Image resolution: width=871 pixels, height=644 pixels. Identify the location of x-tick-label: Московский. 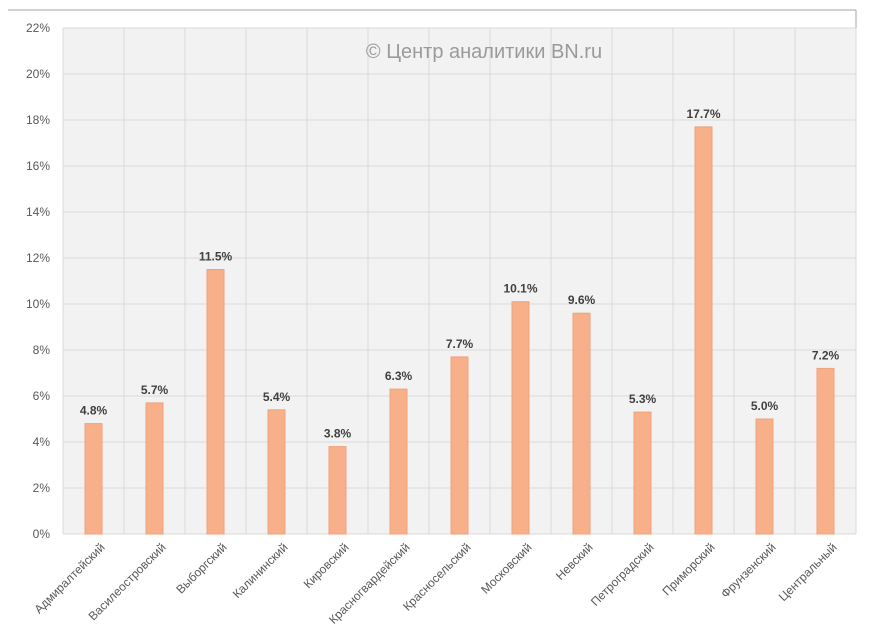
(506, 568).